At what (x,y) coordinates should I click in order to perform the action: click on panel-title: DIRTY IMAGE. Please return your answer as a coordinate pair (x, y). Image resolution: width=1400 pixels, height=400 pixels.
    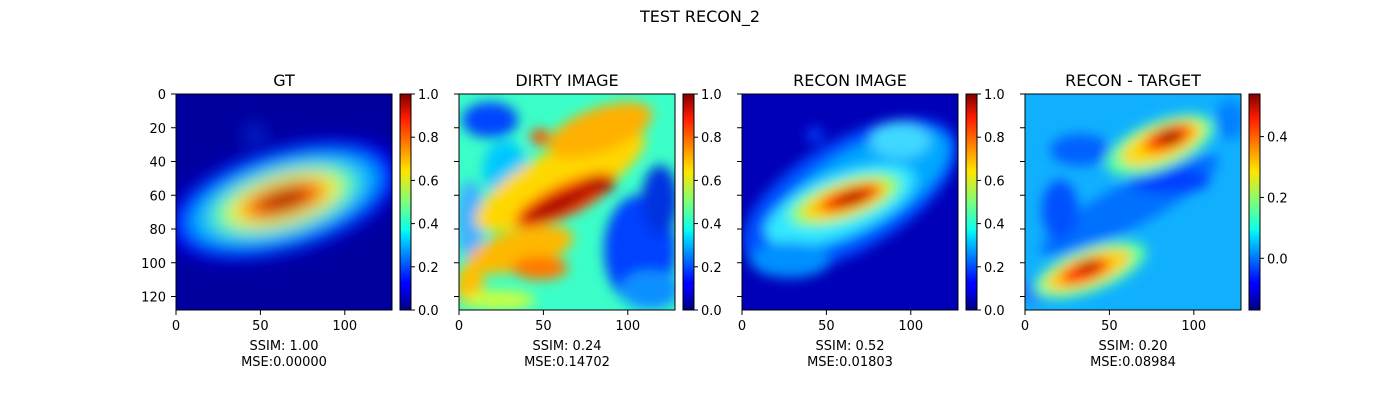
    Looking at the image, I should click on (566, 80).